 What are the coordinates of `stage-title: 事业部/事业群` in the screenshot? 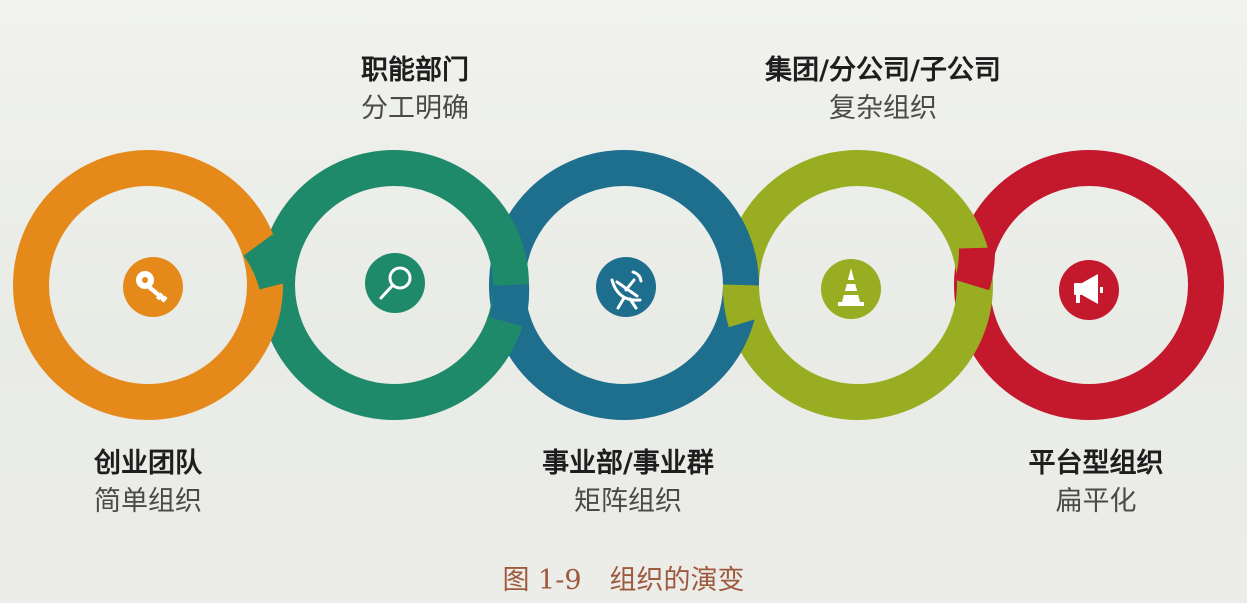 It's located at (628, 463).